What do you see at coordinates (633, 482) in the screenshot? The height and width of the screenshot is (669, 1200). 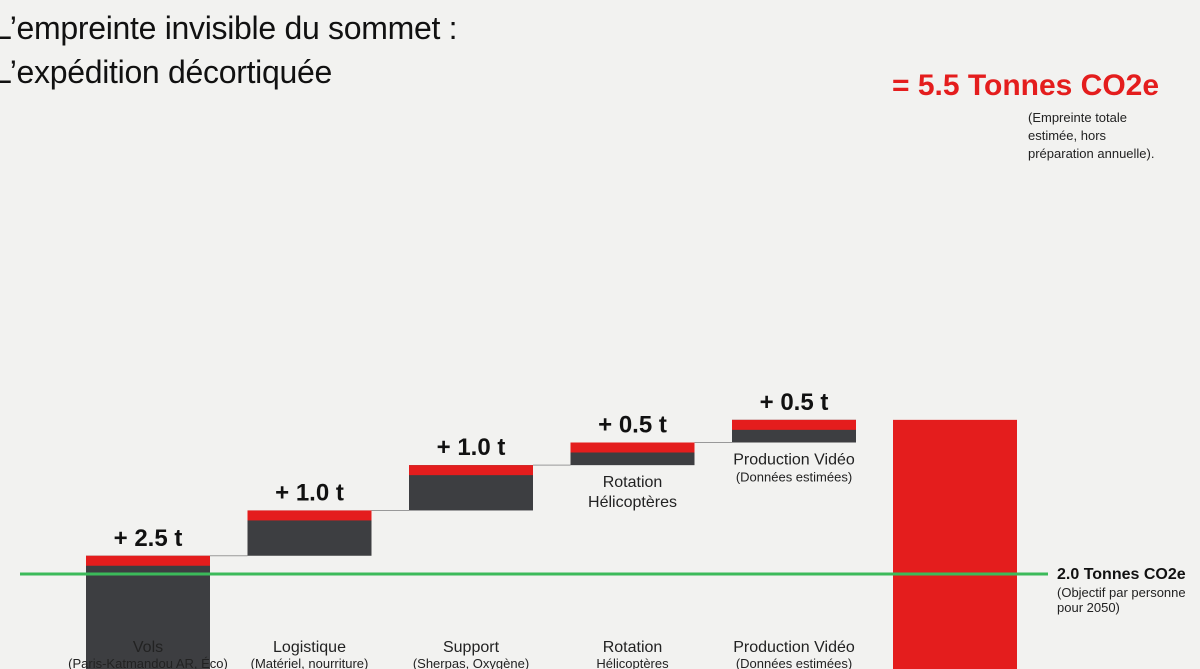 I see `bar-caption-4-1: Rotation` at bounding box center [633, 482].